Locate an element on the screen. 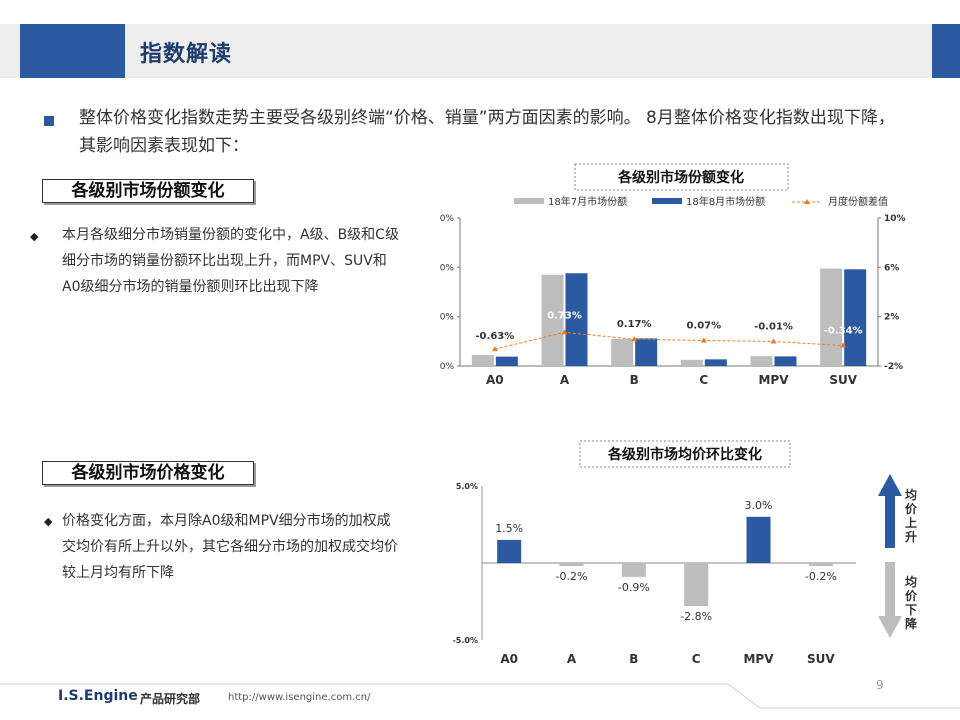 This screenshot has height=720, width=960. page-title: 指数解读 is located at coordinates (186, 54).